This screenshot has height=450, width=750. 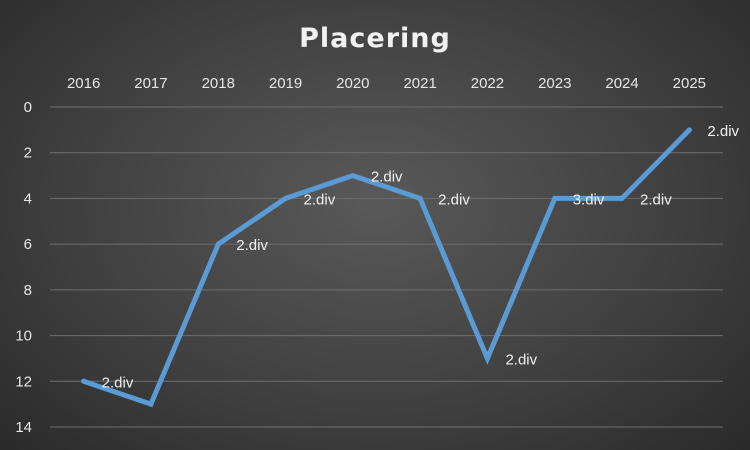 I want to click on chart-title: Placering, so click(x=375, y=38).